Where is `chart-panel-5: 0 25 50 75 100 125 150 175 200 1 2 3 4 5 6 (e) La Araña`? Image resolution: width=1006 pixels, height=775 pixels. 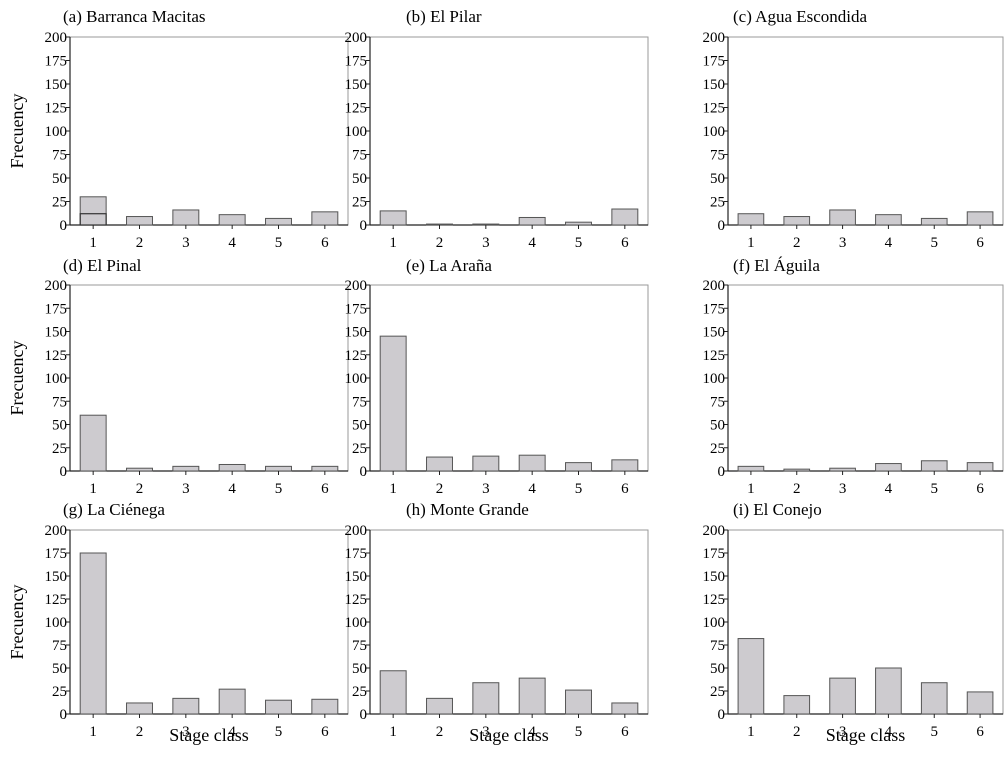 chart-panel-5: 0 25 50 75 100 125 150 175 200 1 2 3 4 5 6 (e) La Araña is located at coordinates (497, 376).